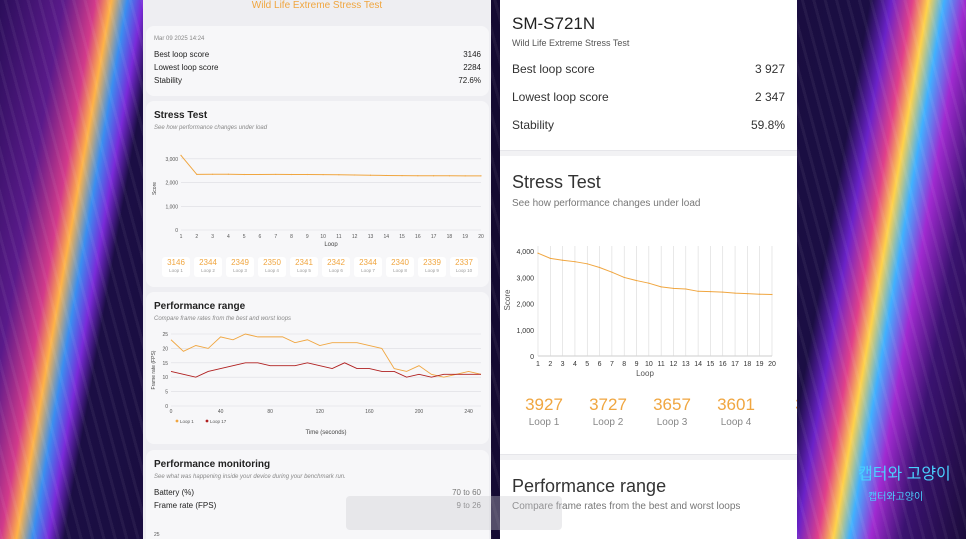  Describe the element at coordinates (772, 364) in the screenshot. I see `x-tick-label: 20` at that location.